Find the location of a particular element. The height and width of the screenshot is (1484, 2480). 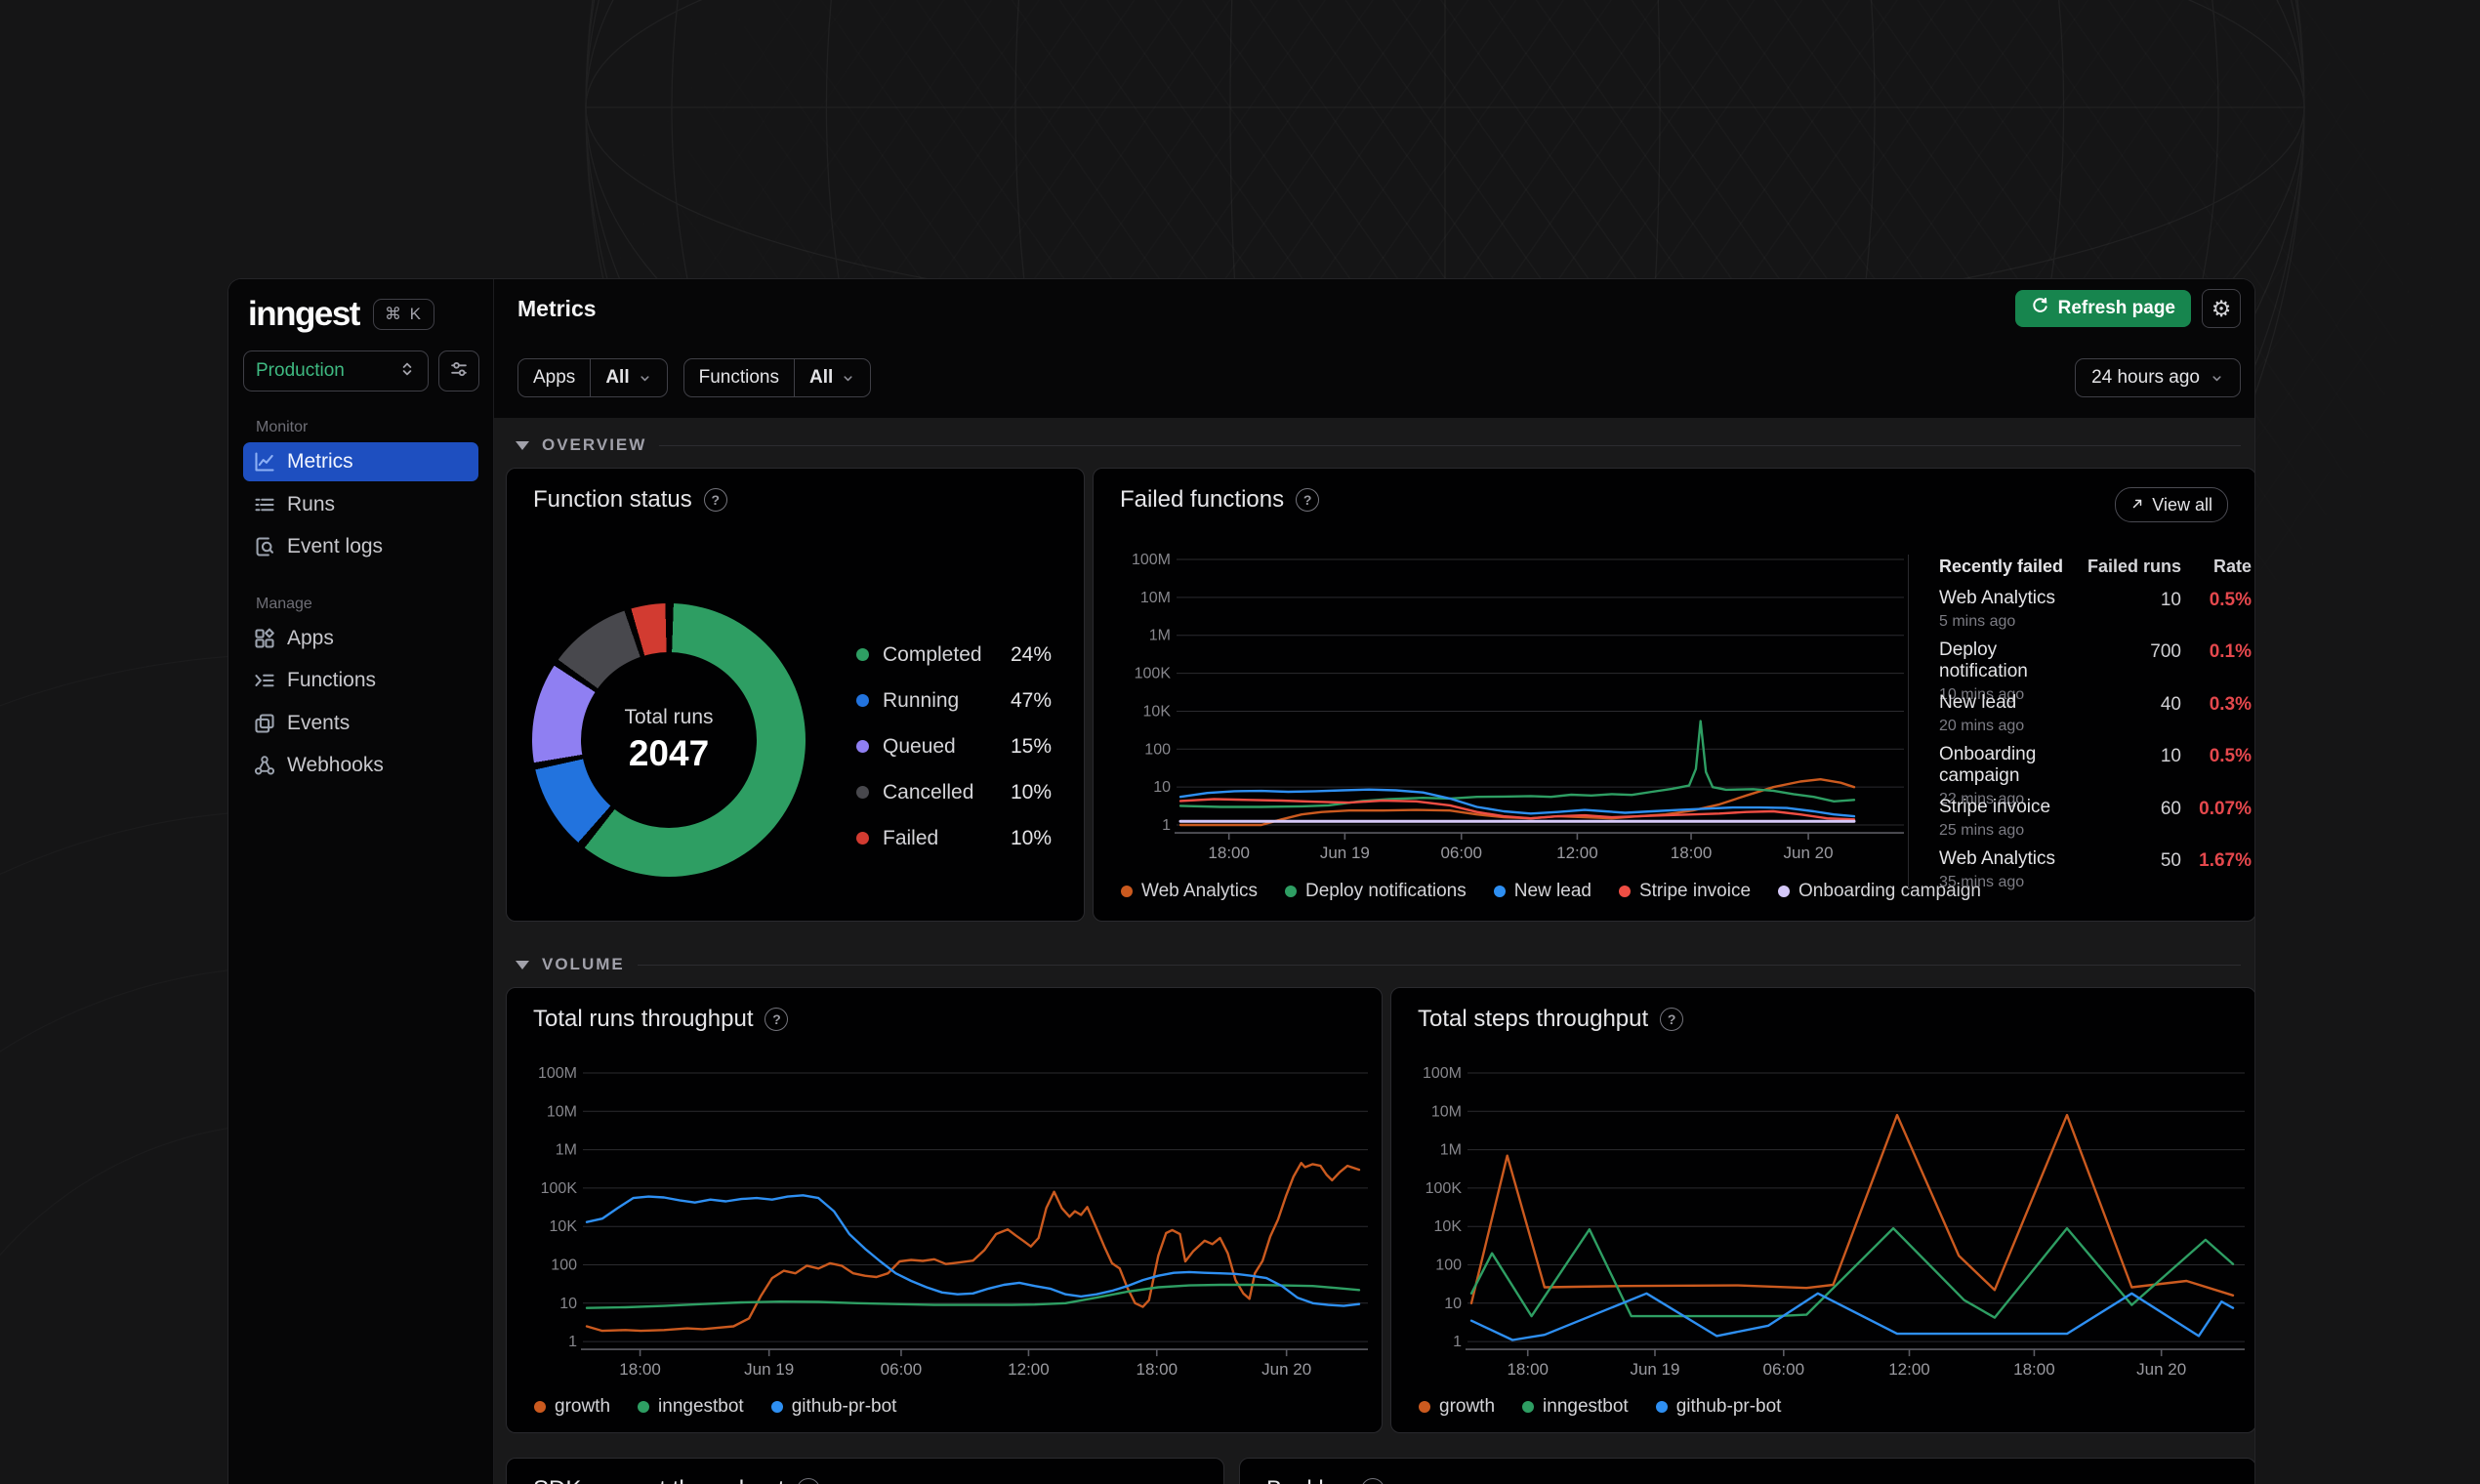

failed-functions-title: Failed functions is located at coordinates (1202, 500).